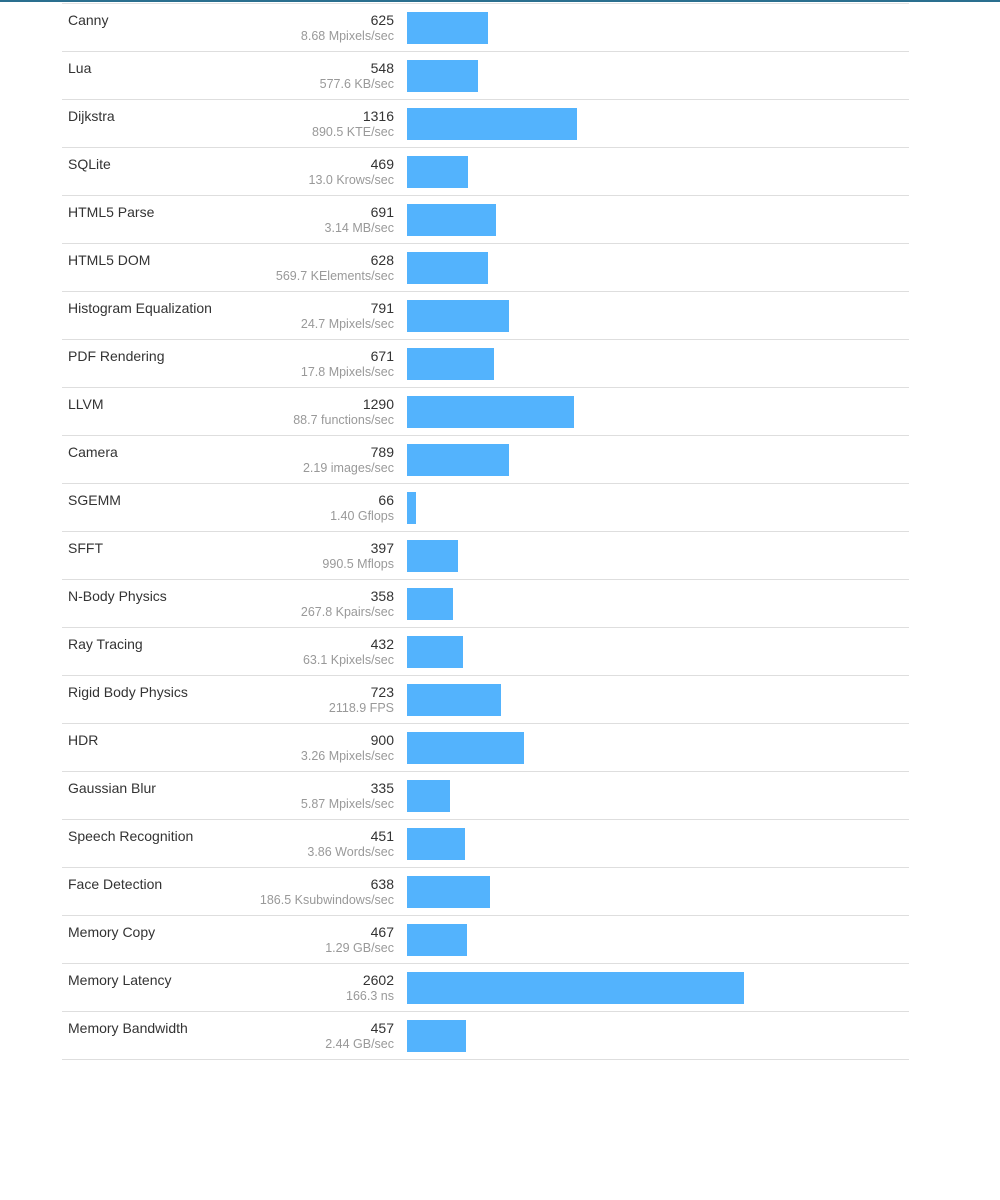 The width and height of the screenshot is (1000, 1200). I want to click on benchmark-row: HTML5 DOM 628 569.7 KElements/sec, so click(485, 268).